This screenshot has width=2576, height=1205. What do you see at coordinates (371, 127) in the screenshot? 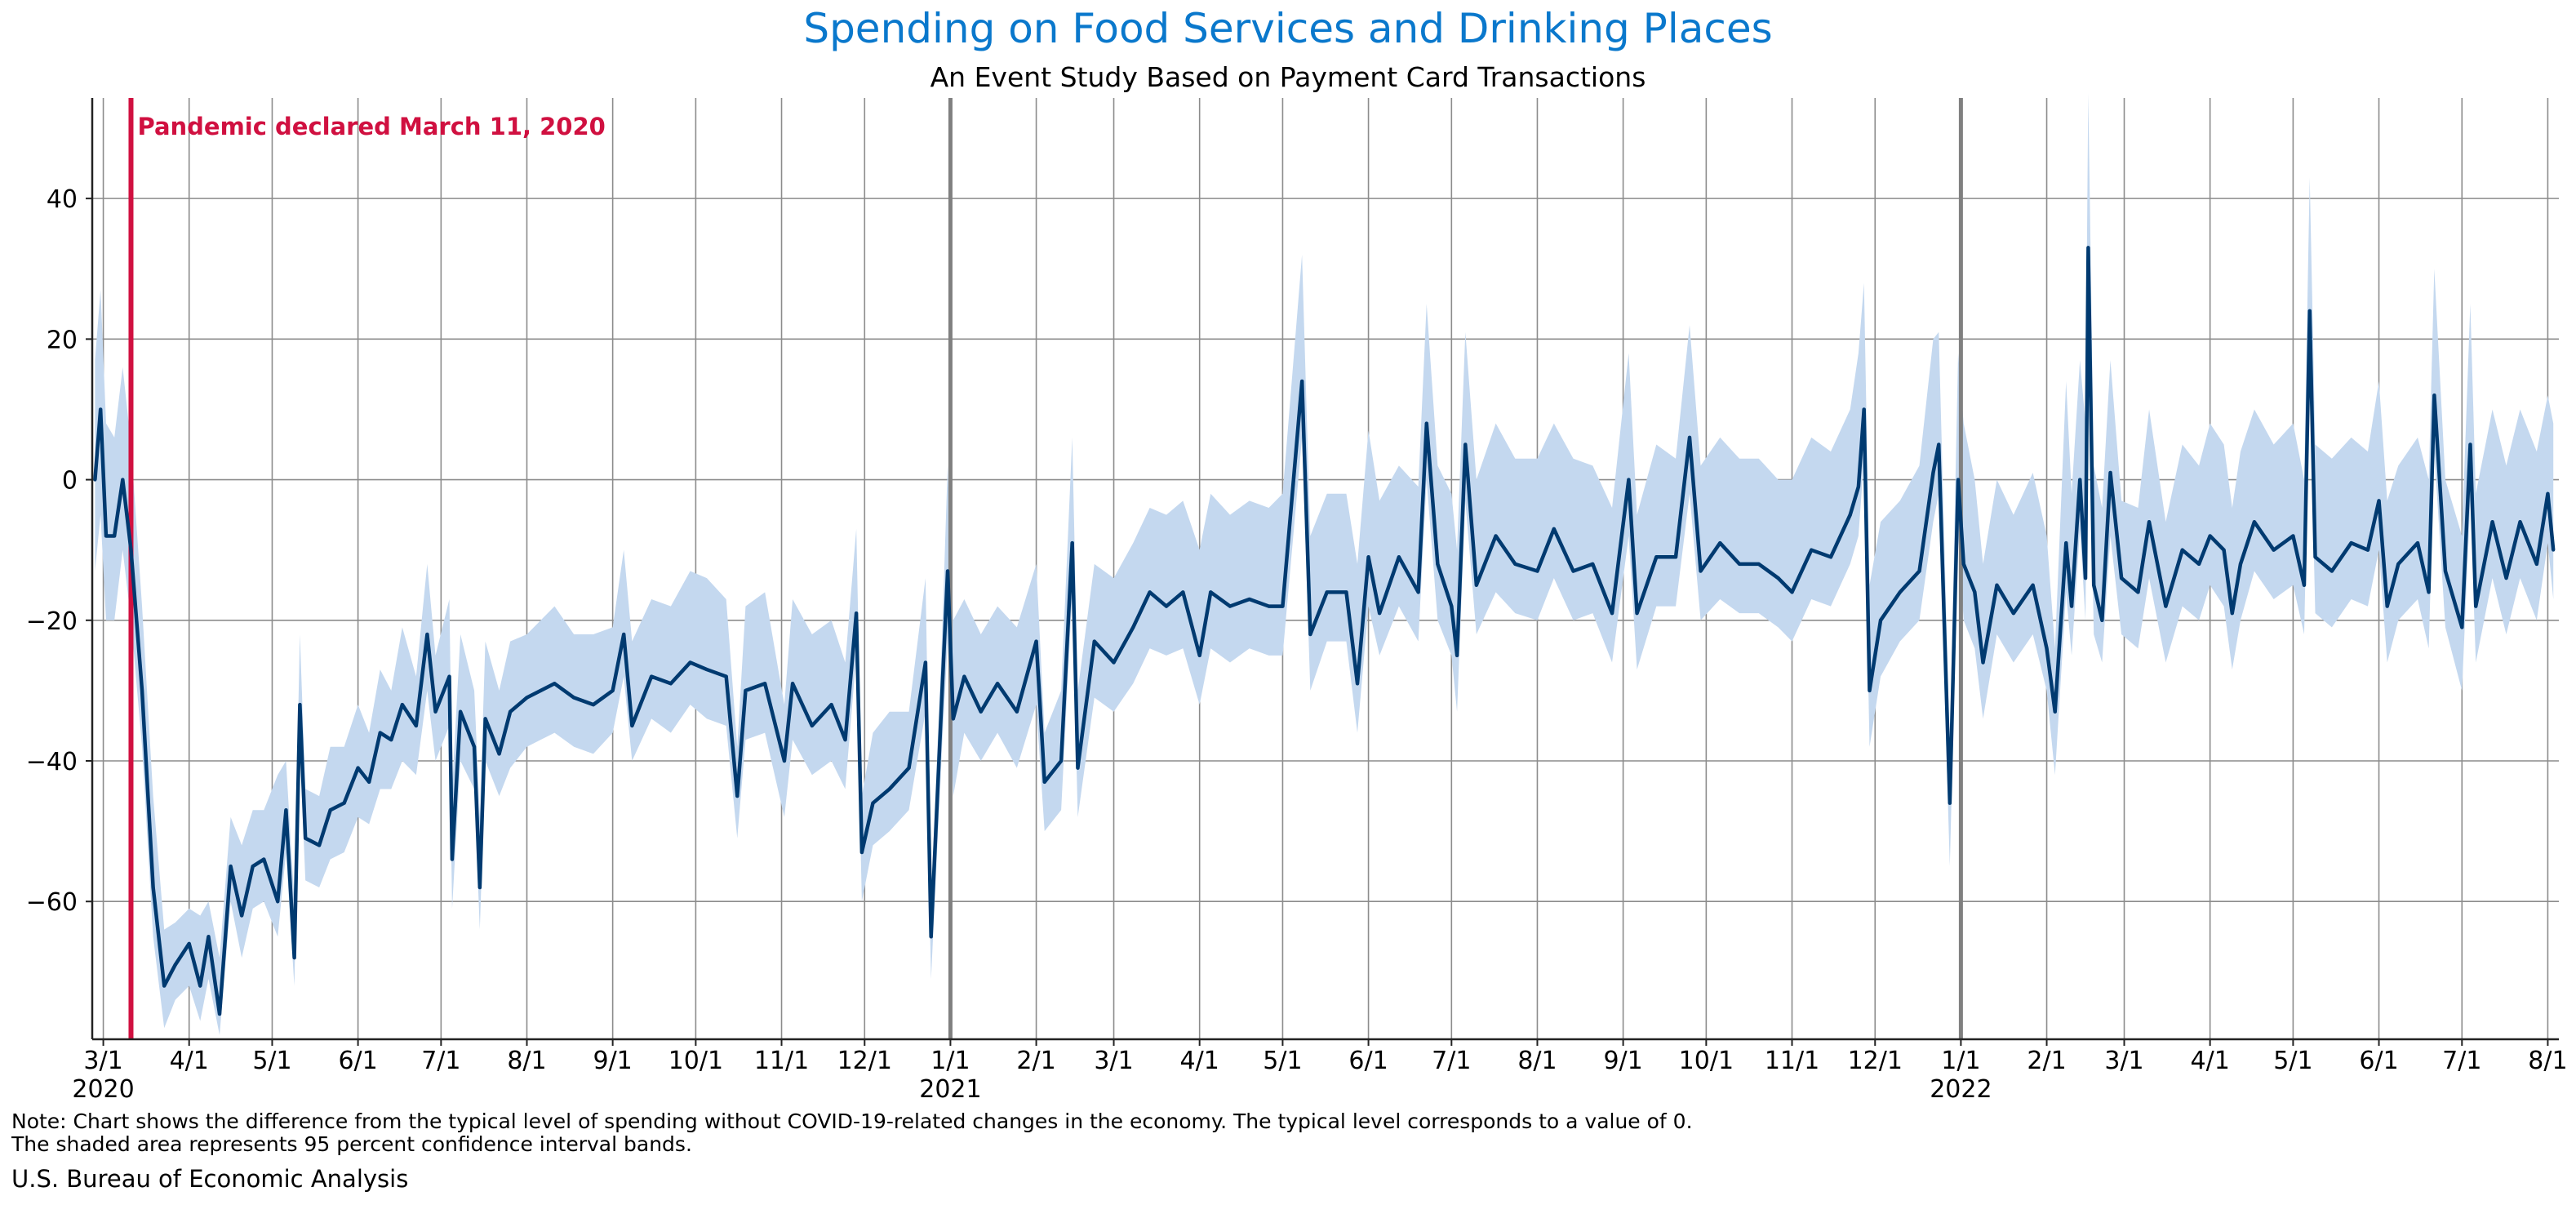
I see `event-label: Pandemic declared March 11, 2020` at bounding box center [371, 127].